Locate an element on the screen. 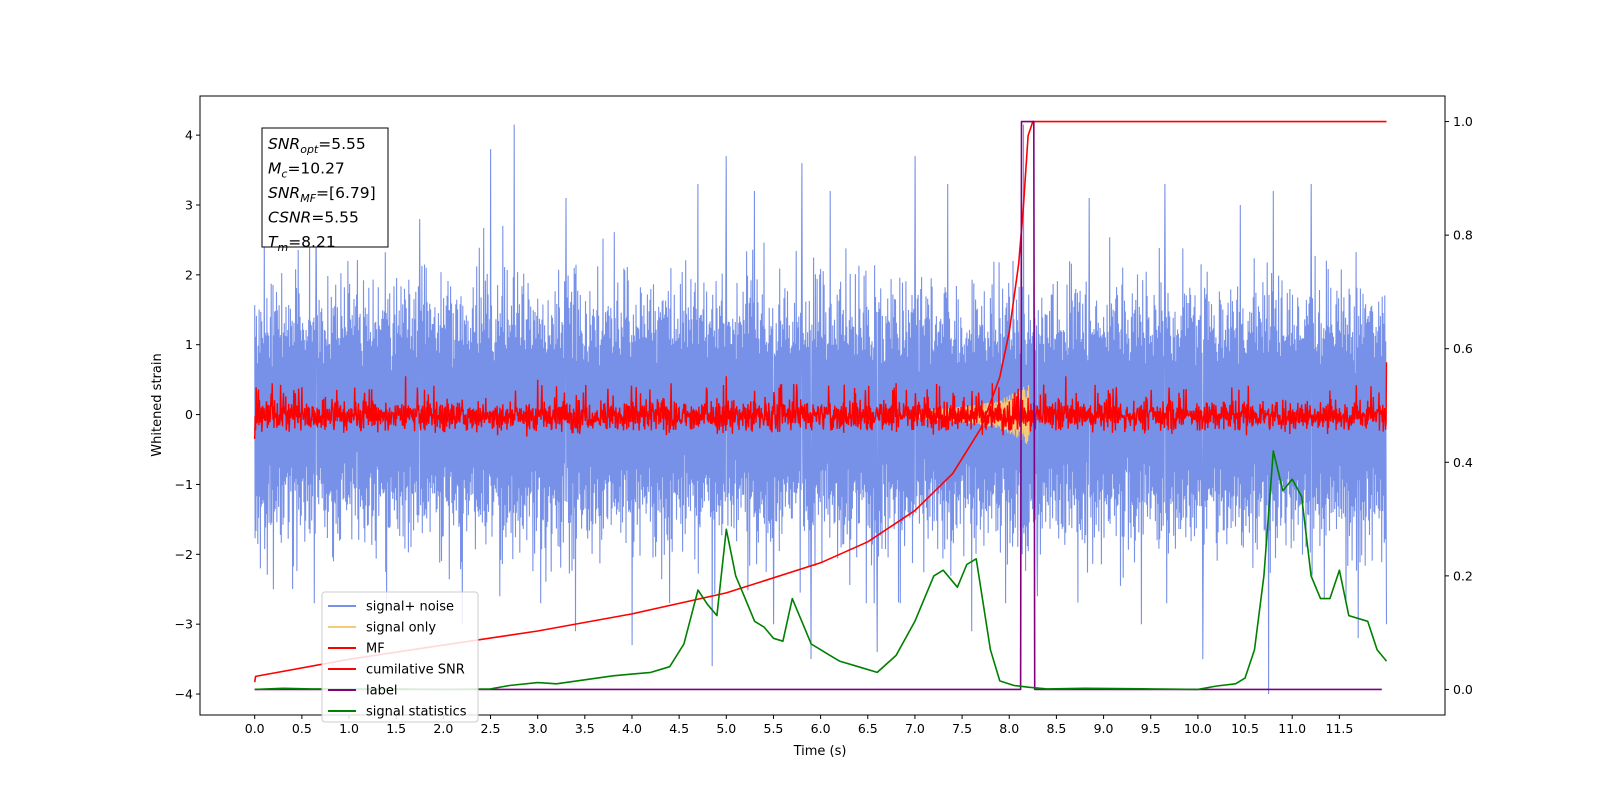 The width and height of the screenshot is (1600, 800). x-tick-label: 11.0 is located at coordinates (1292, 728).